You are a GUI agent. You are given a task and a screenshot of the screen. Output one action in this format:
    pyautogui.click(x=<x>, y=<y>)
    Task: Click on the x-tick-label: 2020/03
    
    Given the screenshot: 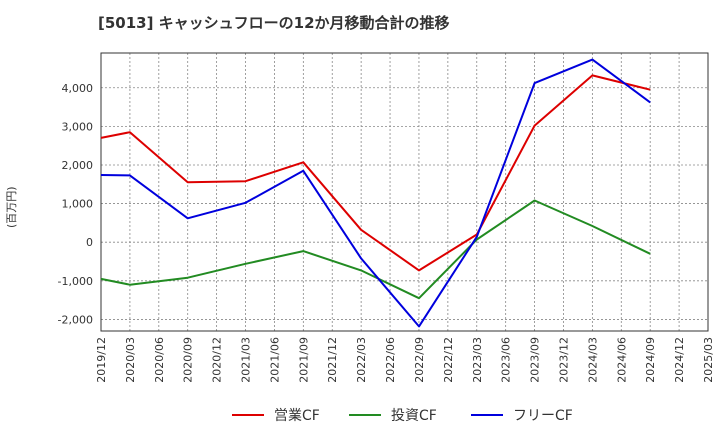 What is the action you would take?
    pyautogui.click(x=130, y=360)
    